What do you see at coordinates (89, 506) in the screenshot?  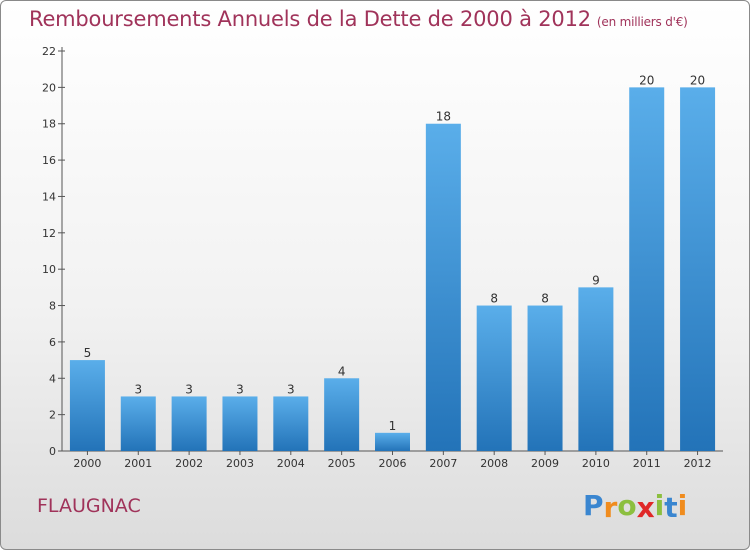 I see `commune-name: FLAUGNAC` at bounding box center [89, 506].